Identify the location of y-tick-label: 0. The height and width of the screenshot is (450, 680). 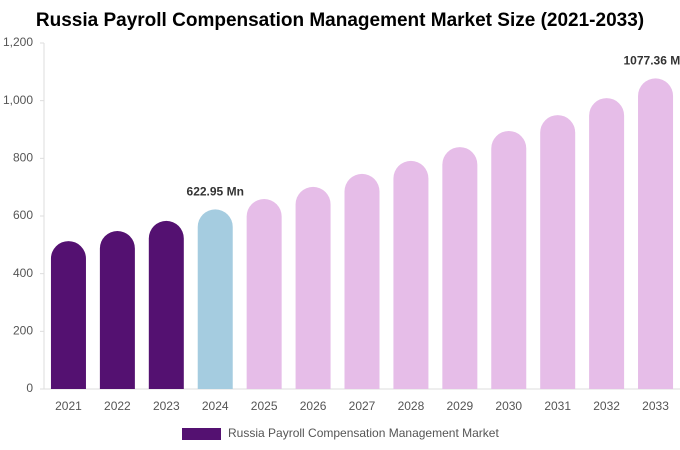
(29, 388).